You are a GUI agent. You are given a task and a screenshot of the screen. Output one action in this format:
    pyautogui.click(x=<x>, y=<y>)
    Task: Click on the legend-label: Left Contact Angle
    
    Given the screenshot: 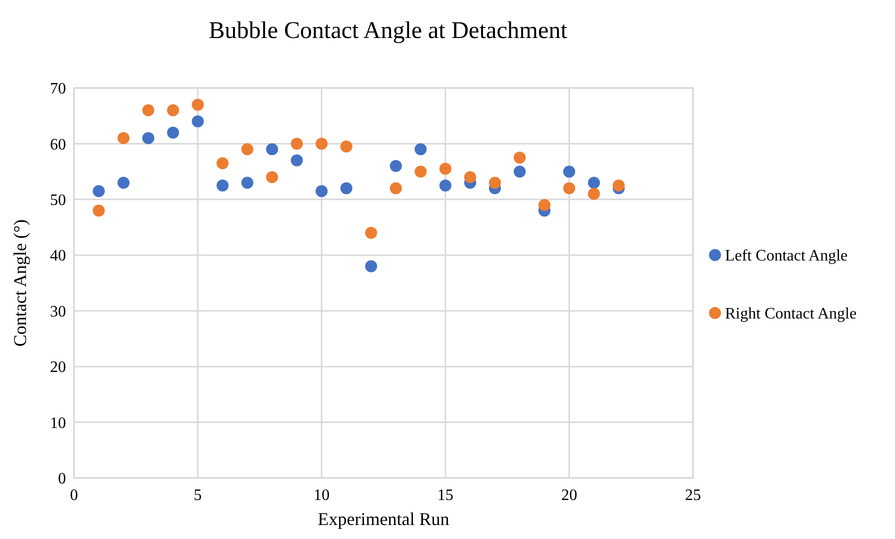 What is the action you would take?
    pyautogui.click(x=786, y=256)
    